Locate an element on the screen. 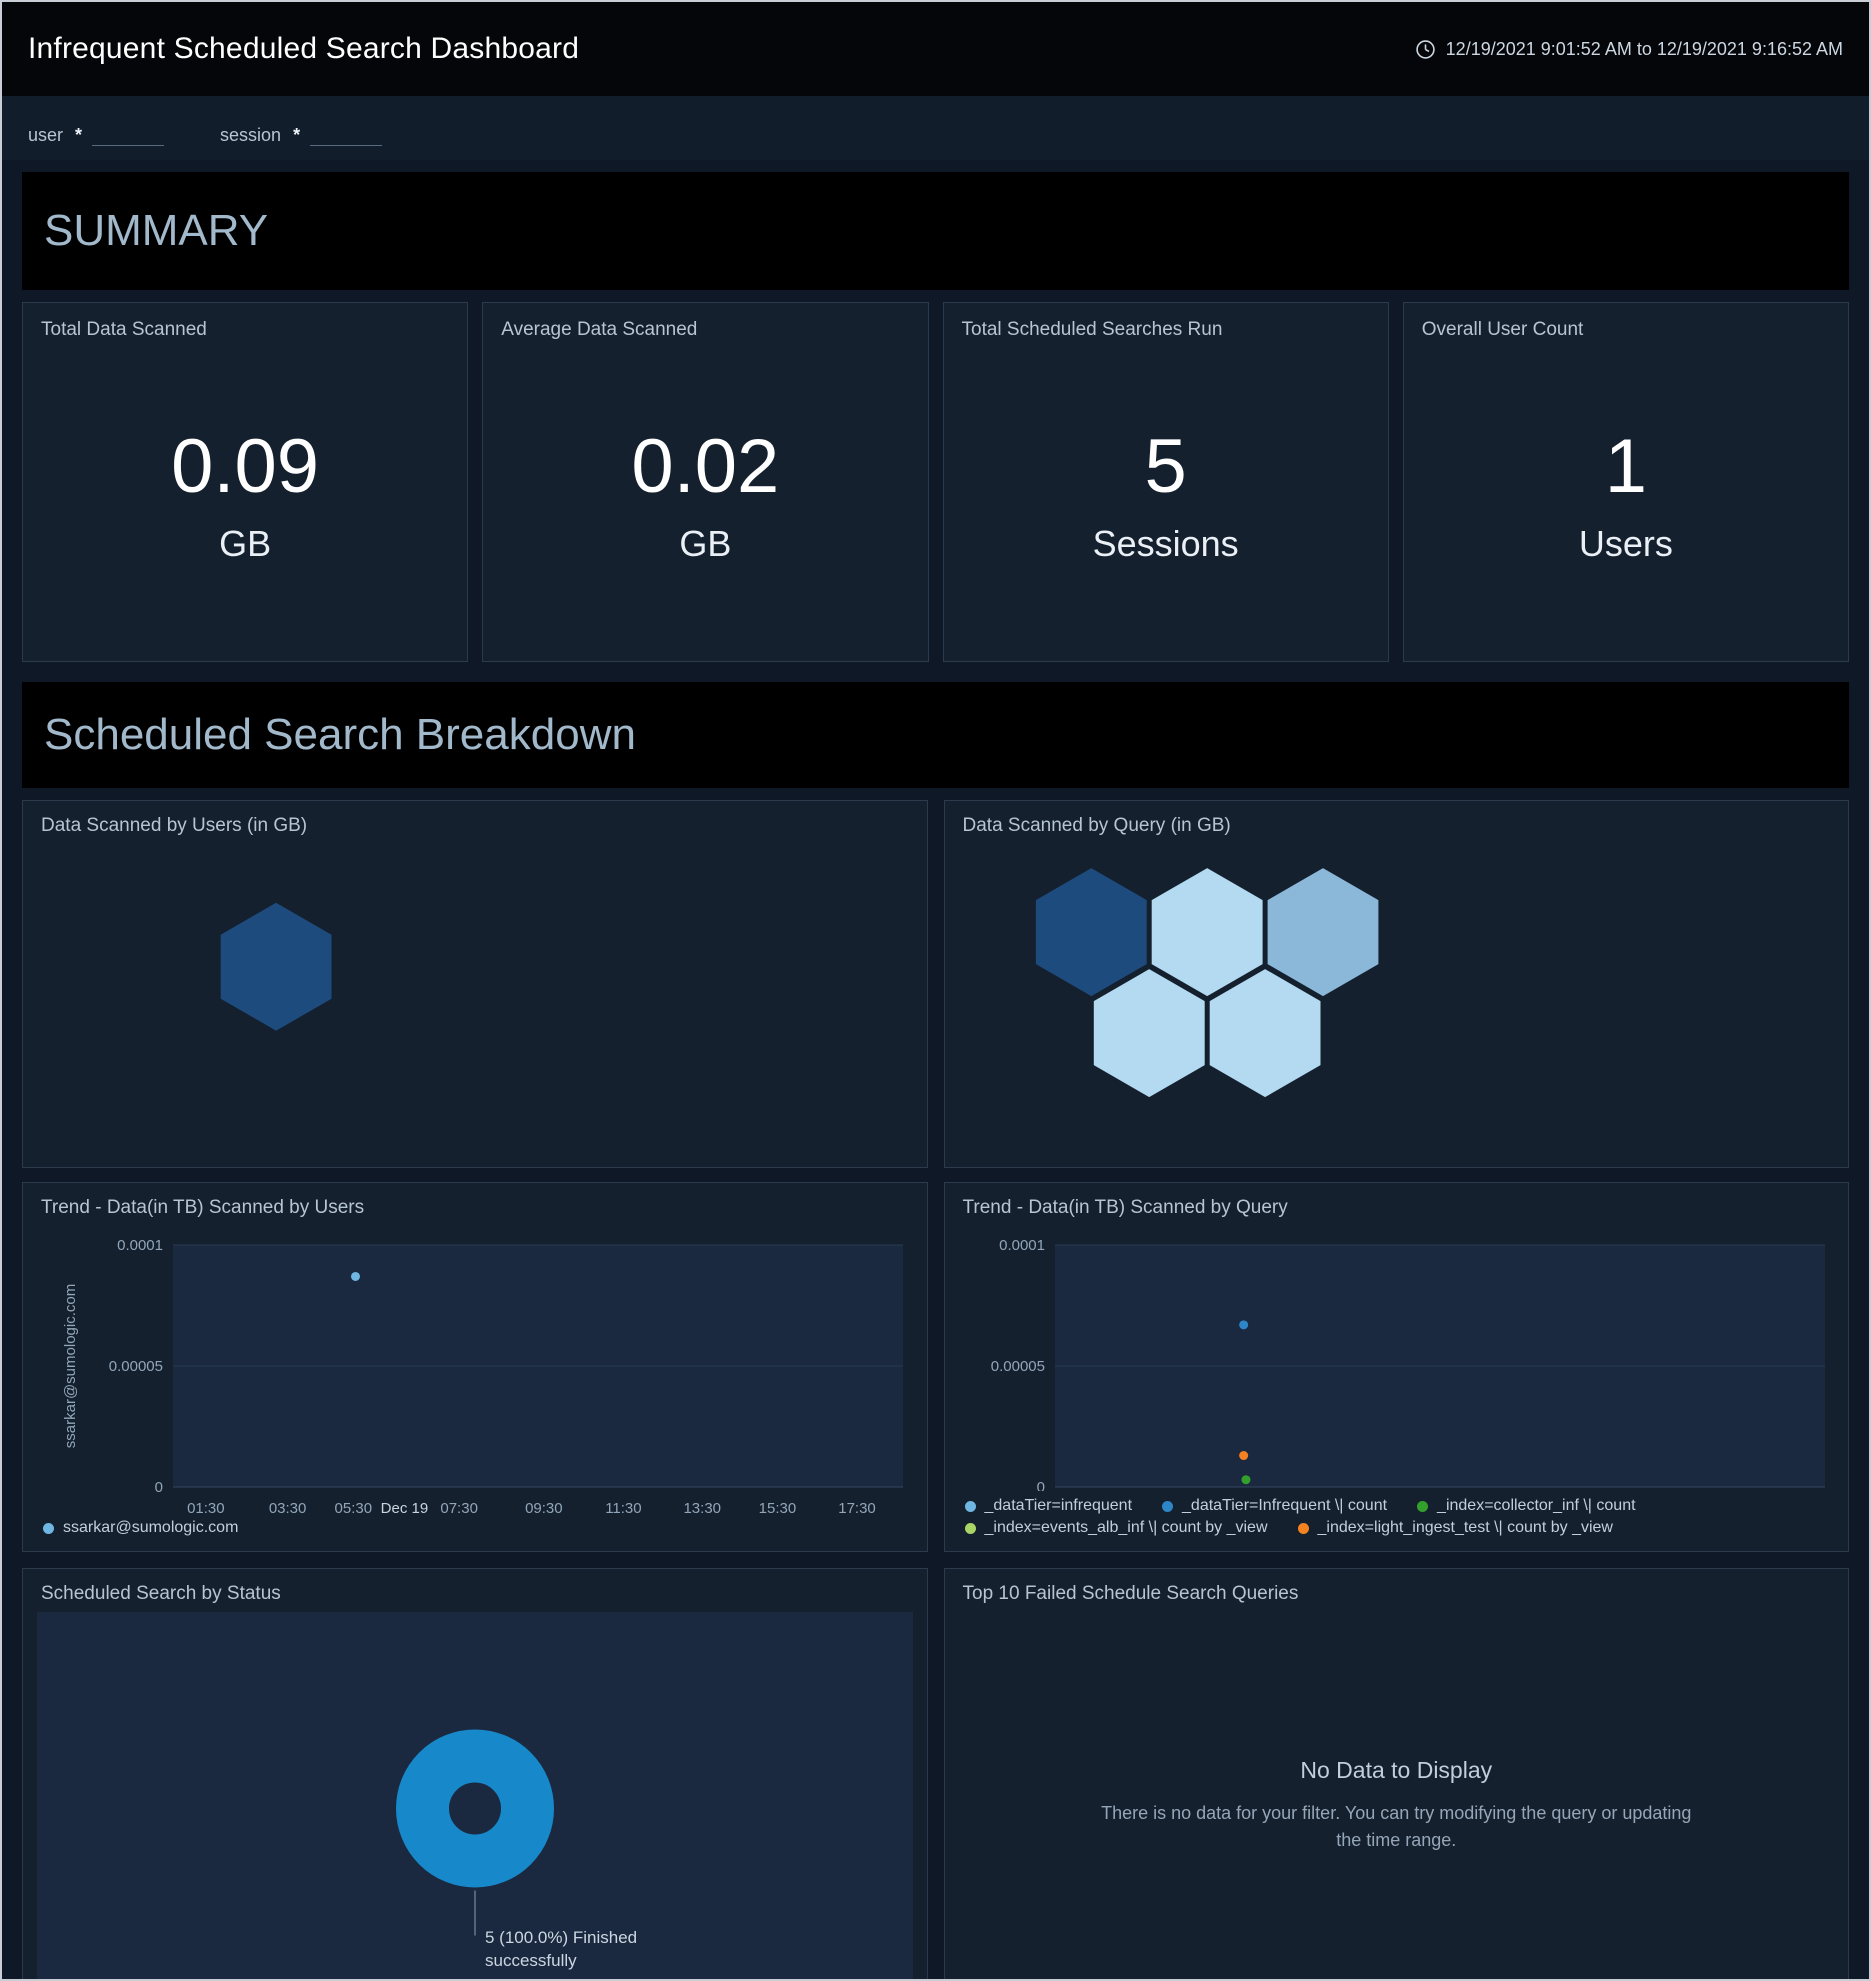 Image resolution: width=1871 pixels, height=1981 pixels. svg-text: 15:30 is located at coordinates (778, 1506).